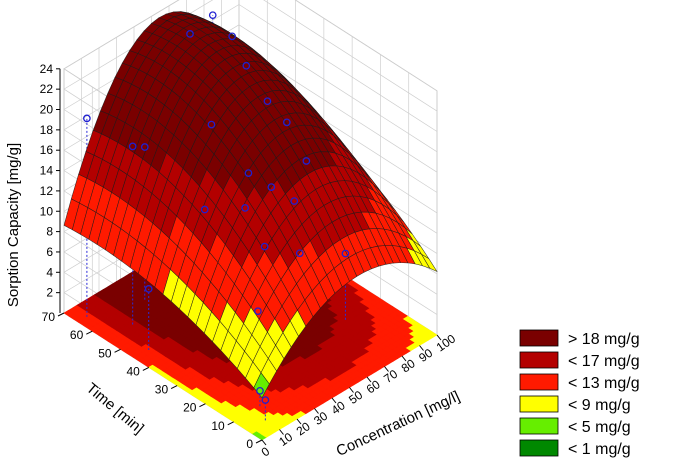 The image size is (685, 468). Describe the element at coordinates (604, 383) in the screenshot. I see `legend-label: < 13 mg/g` at that location.